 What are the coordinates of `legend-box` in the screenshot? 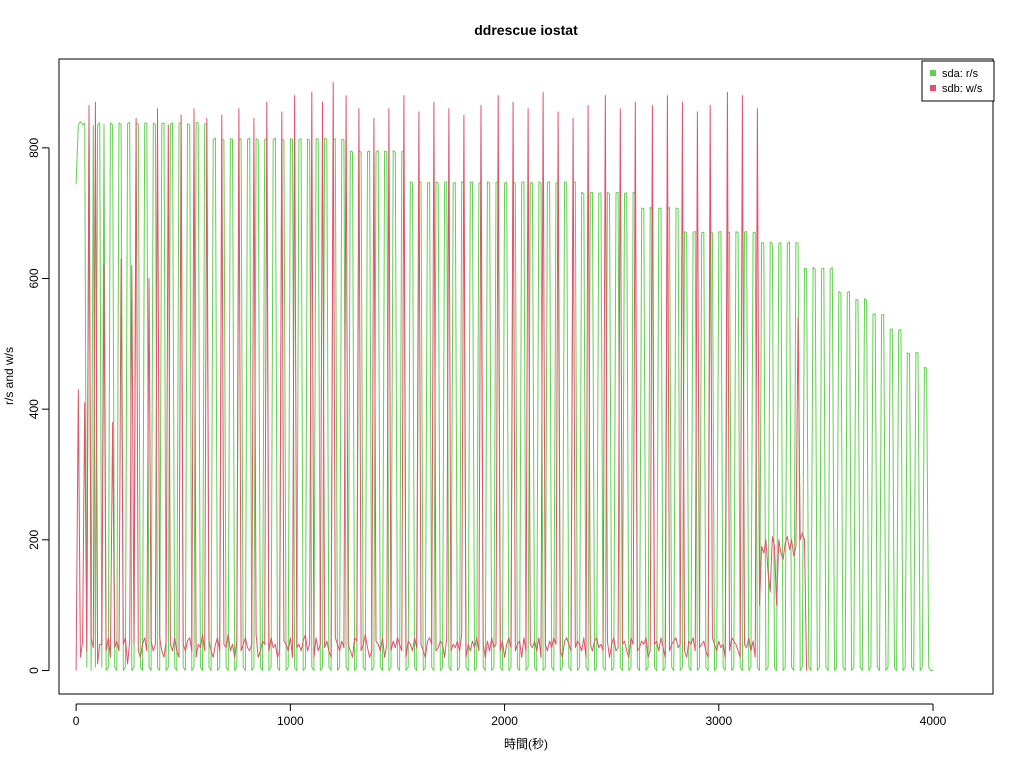 It's located at (958, 81).